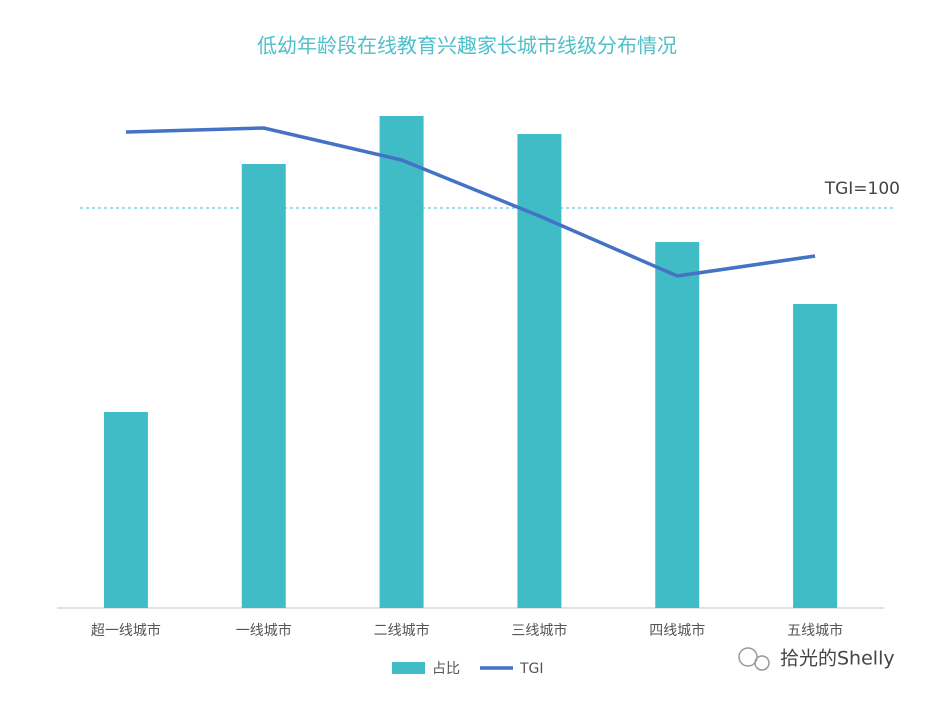  I want to click on x-tick-label: 三线城市, so click(539, 630).